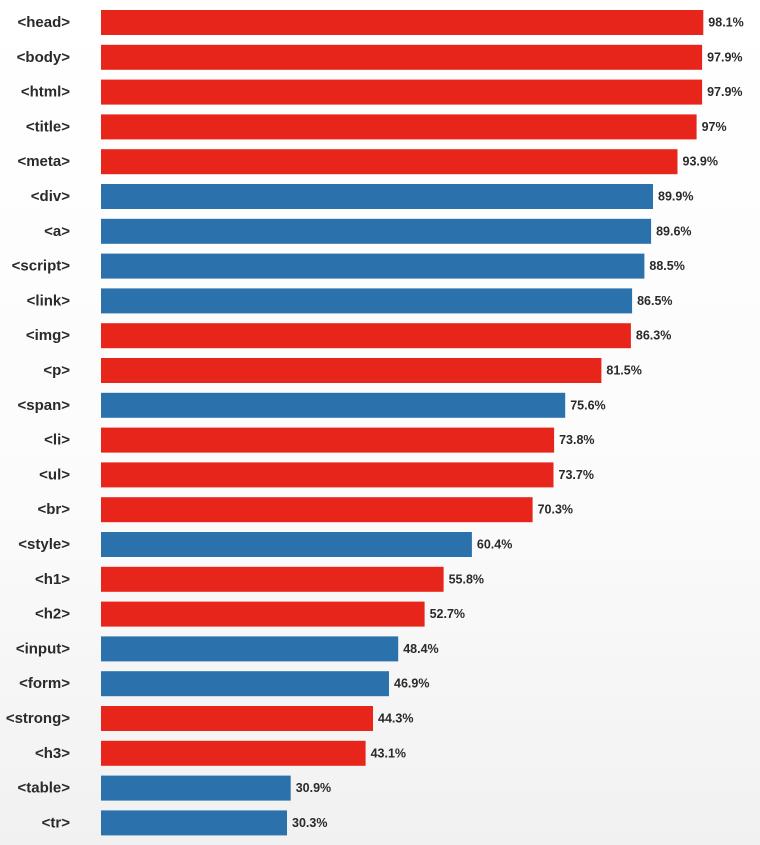  I want to click on value-label-span: 75.6%, so click(587, 405).